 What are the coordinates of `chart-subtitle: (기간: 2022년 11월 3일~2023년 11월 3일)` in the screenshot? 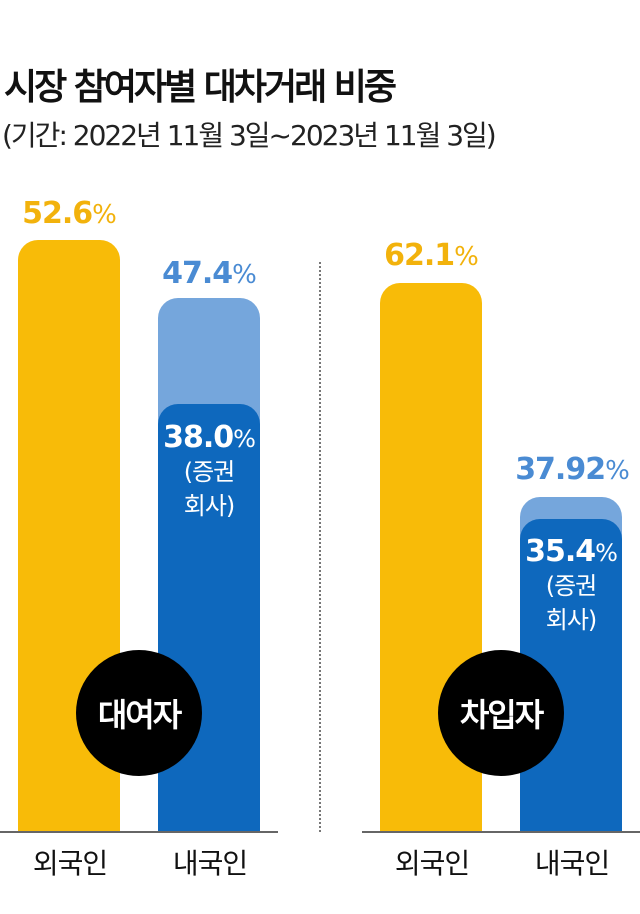 It's located at (249, 135).